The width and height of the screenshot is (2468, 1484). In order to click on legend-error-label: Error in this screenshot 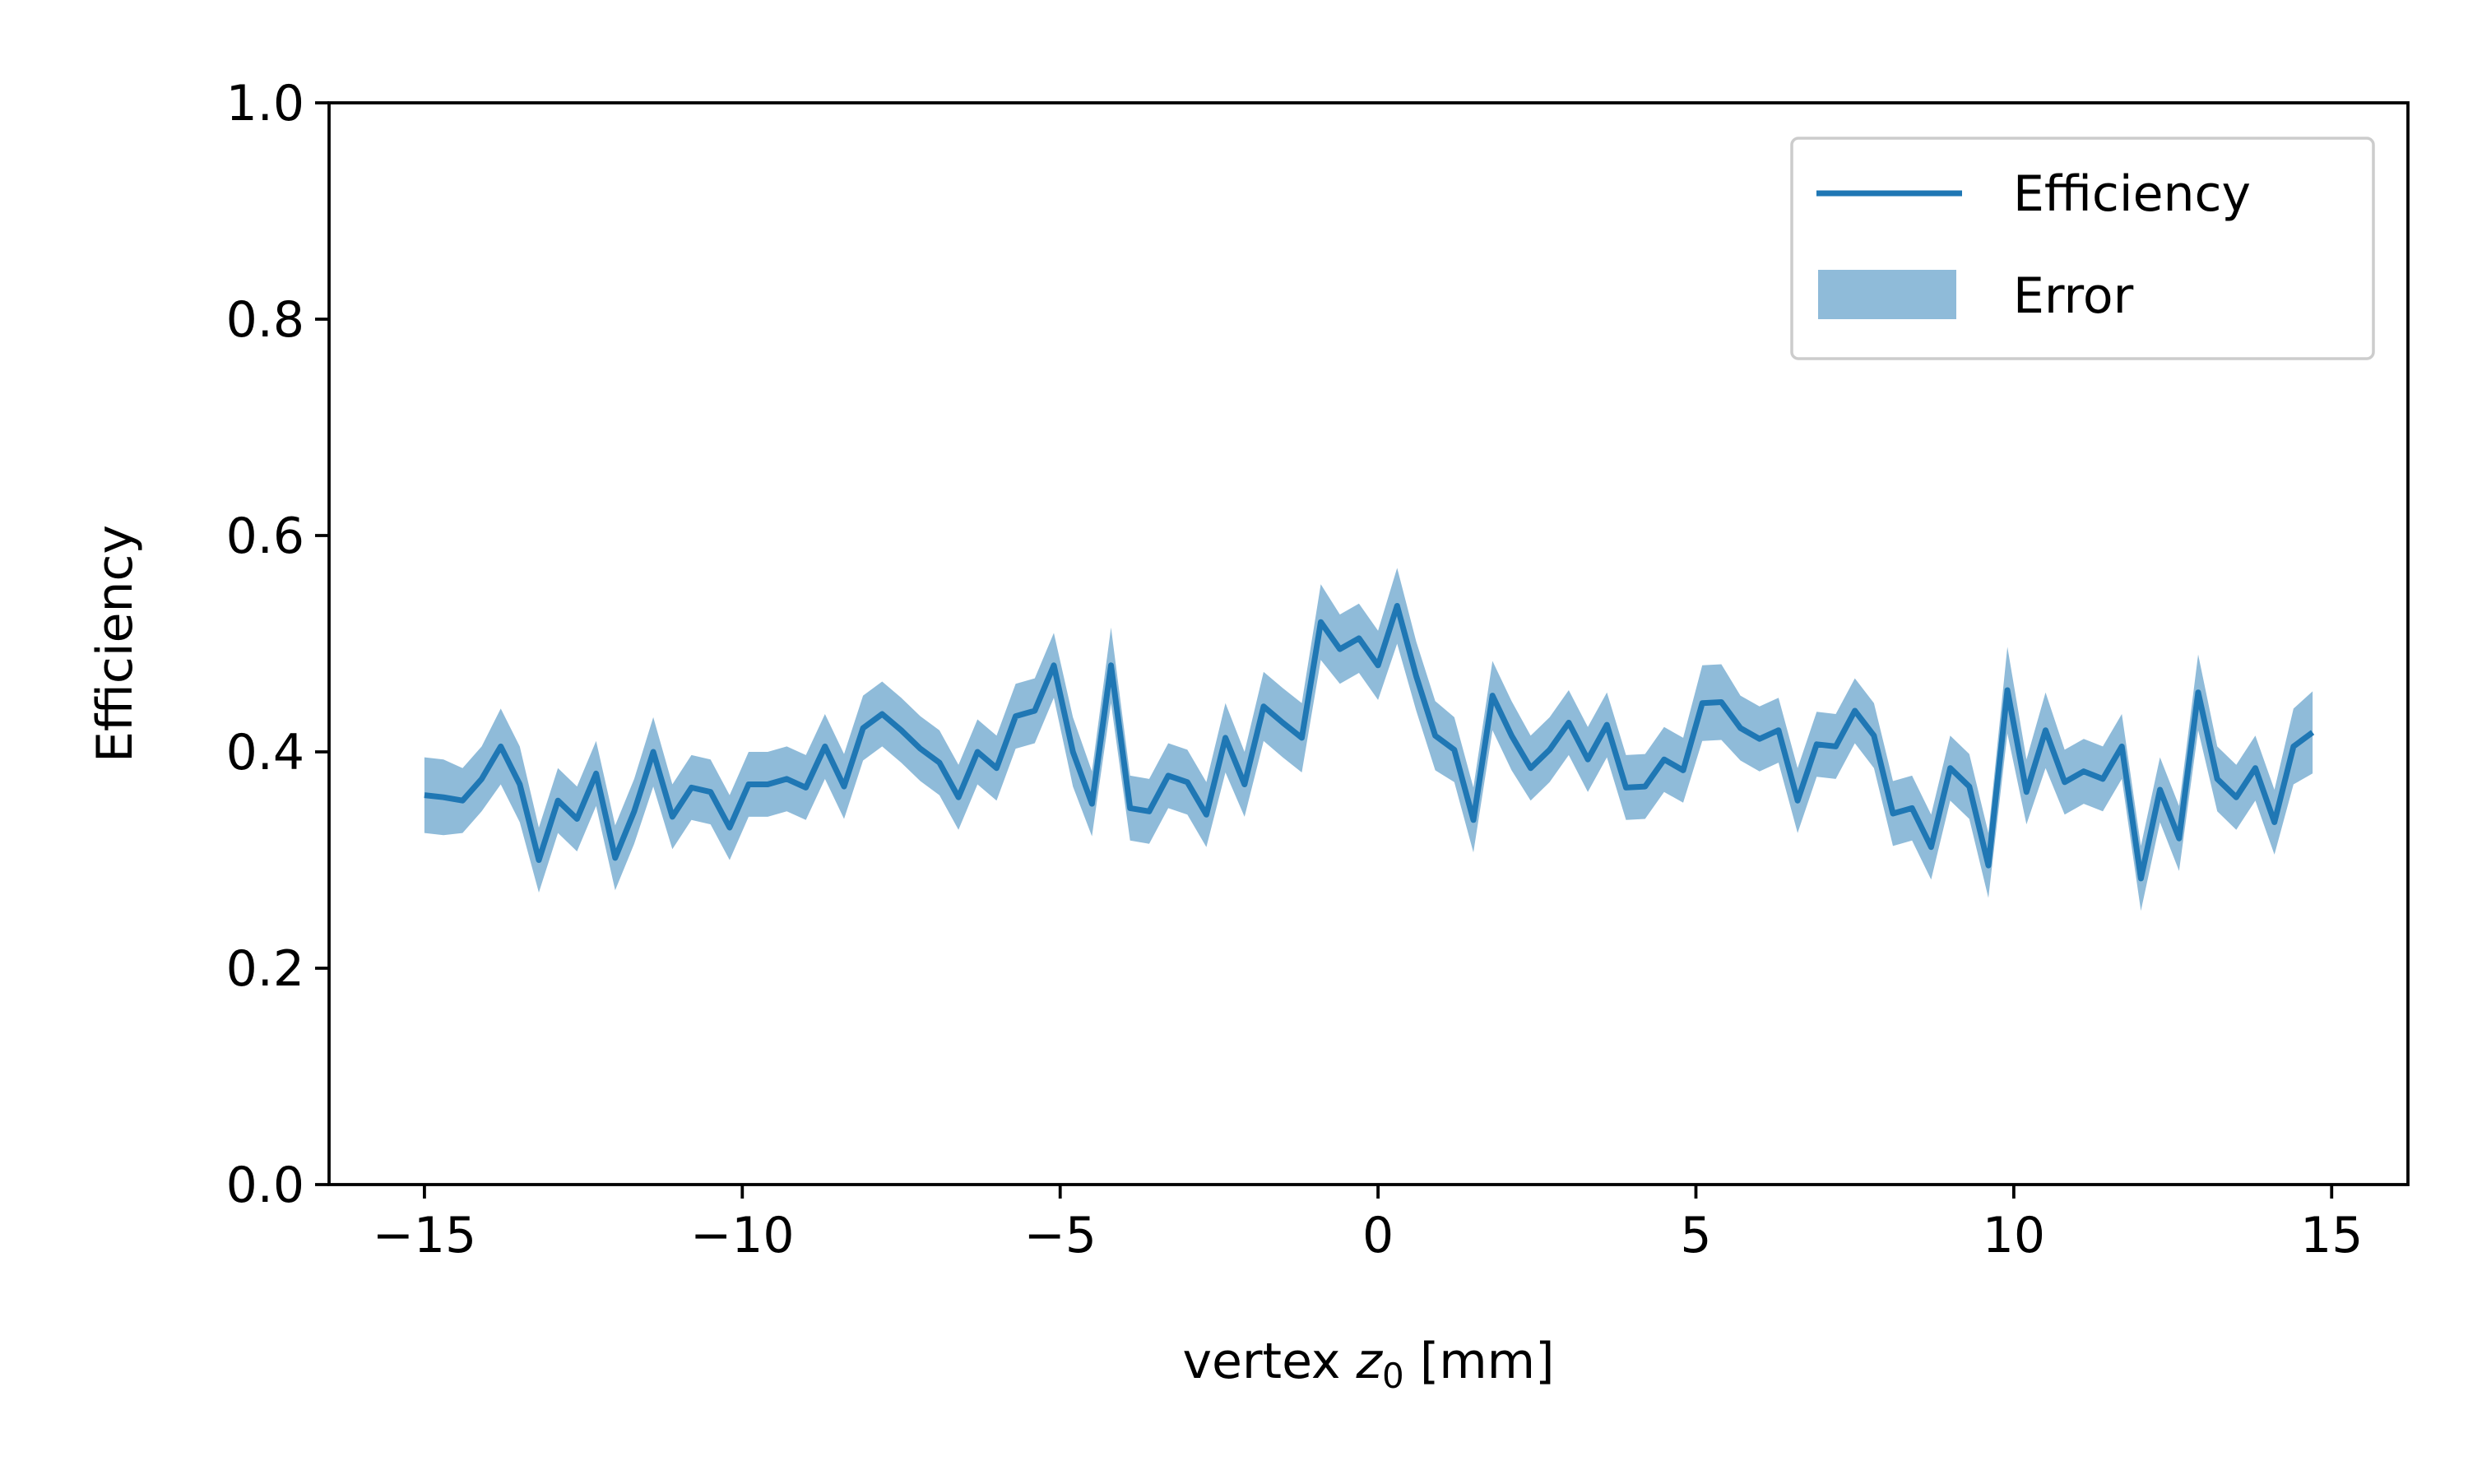, I will do `click(2073, 296)`.